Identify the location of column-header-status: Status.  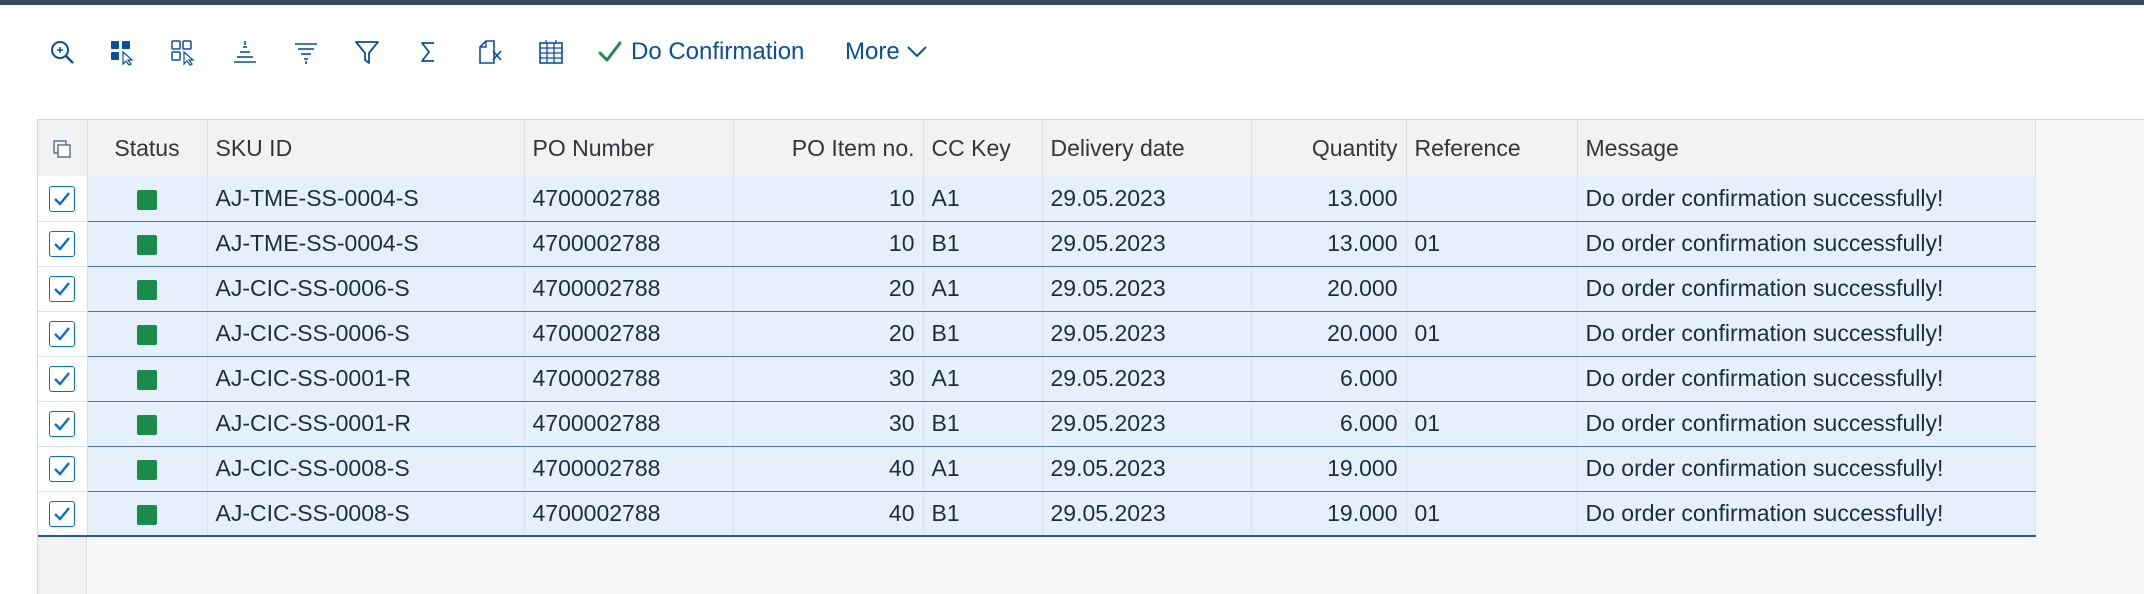
(147, 148).